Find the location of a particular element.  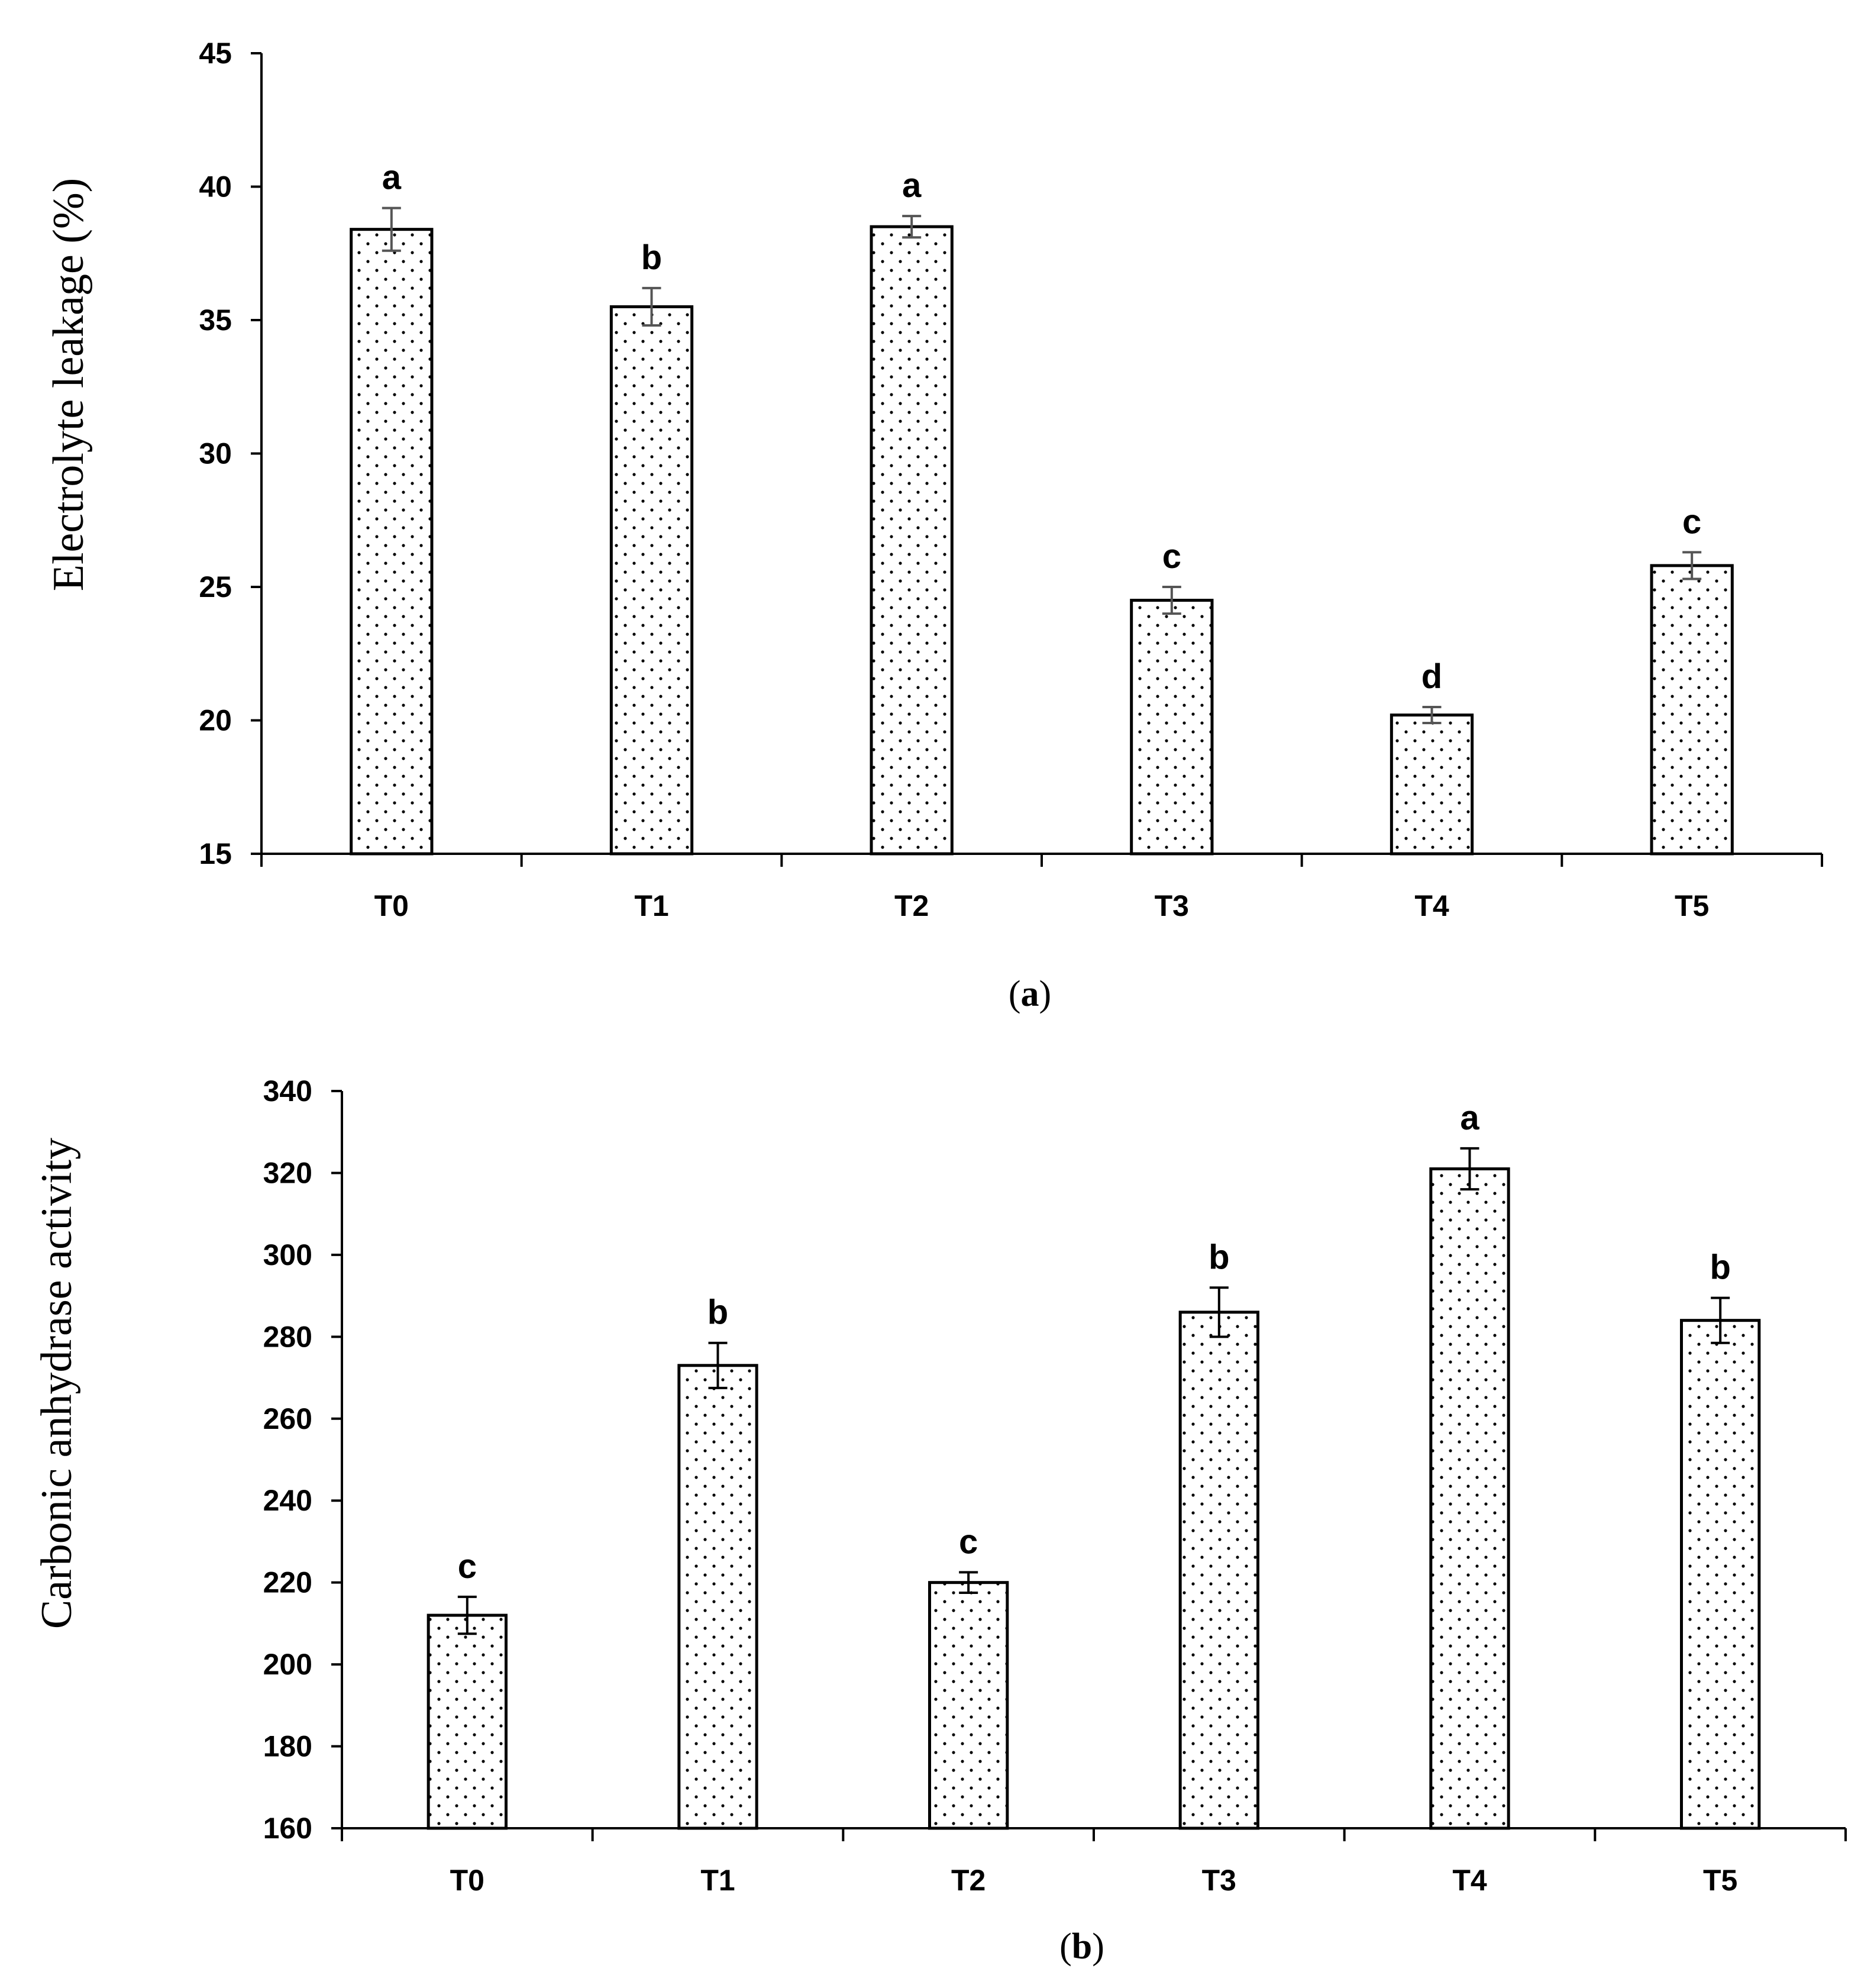

y-tick-label: 320 is located at coordinates (287, 1172).